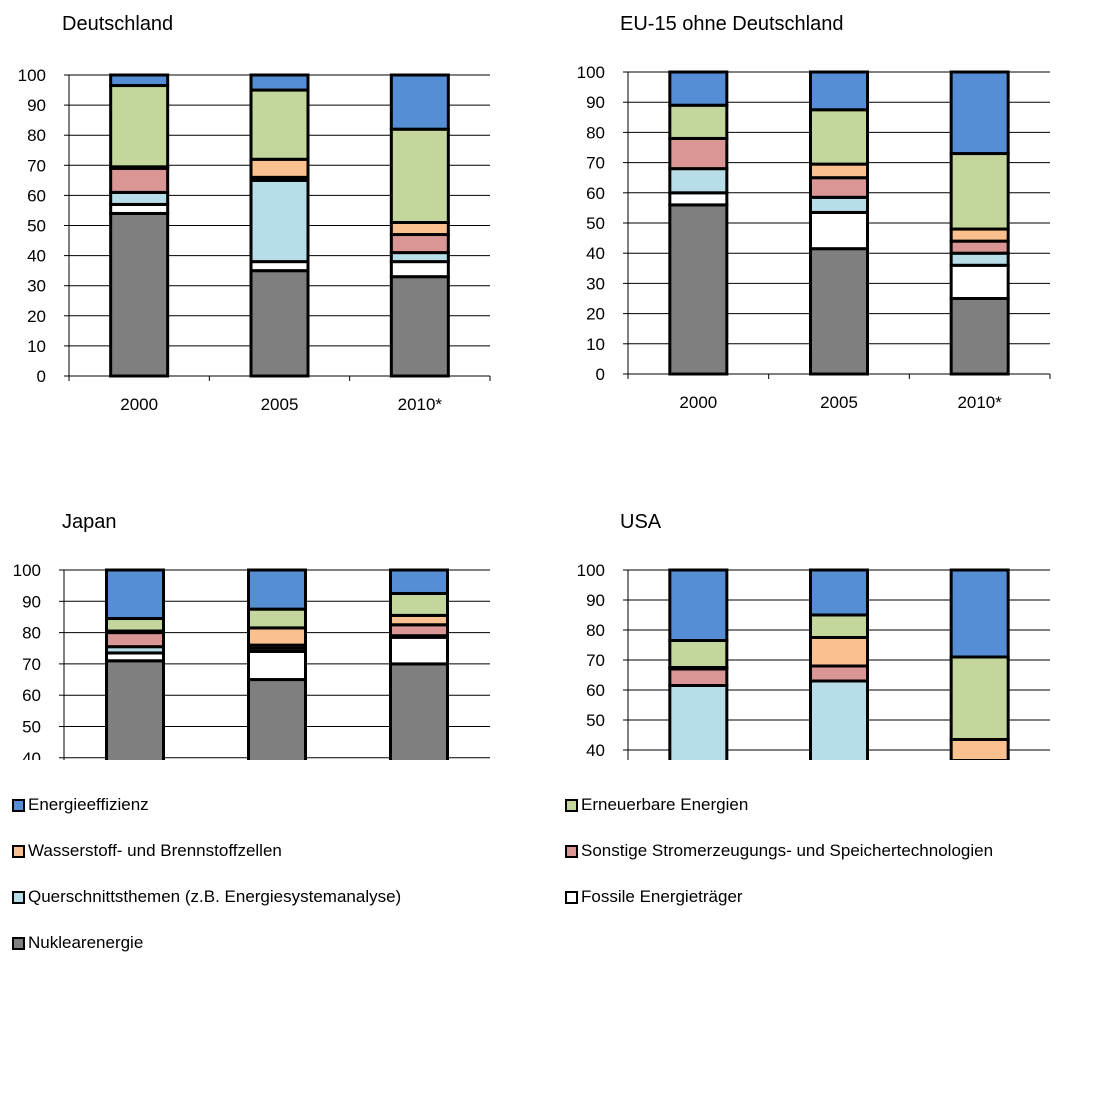 Image resolution: width=1115 pixels, height=1115 pixels. I want to click on legend-item-fossil: Fossile Energieträger, so click(654, 897).